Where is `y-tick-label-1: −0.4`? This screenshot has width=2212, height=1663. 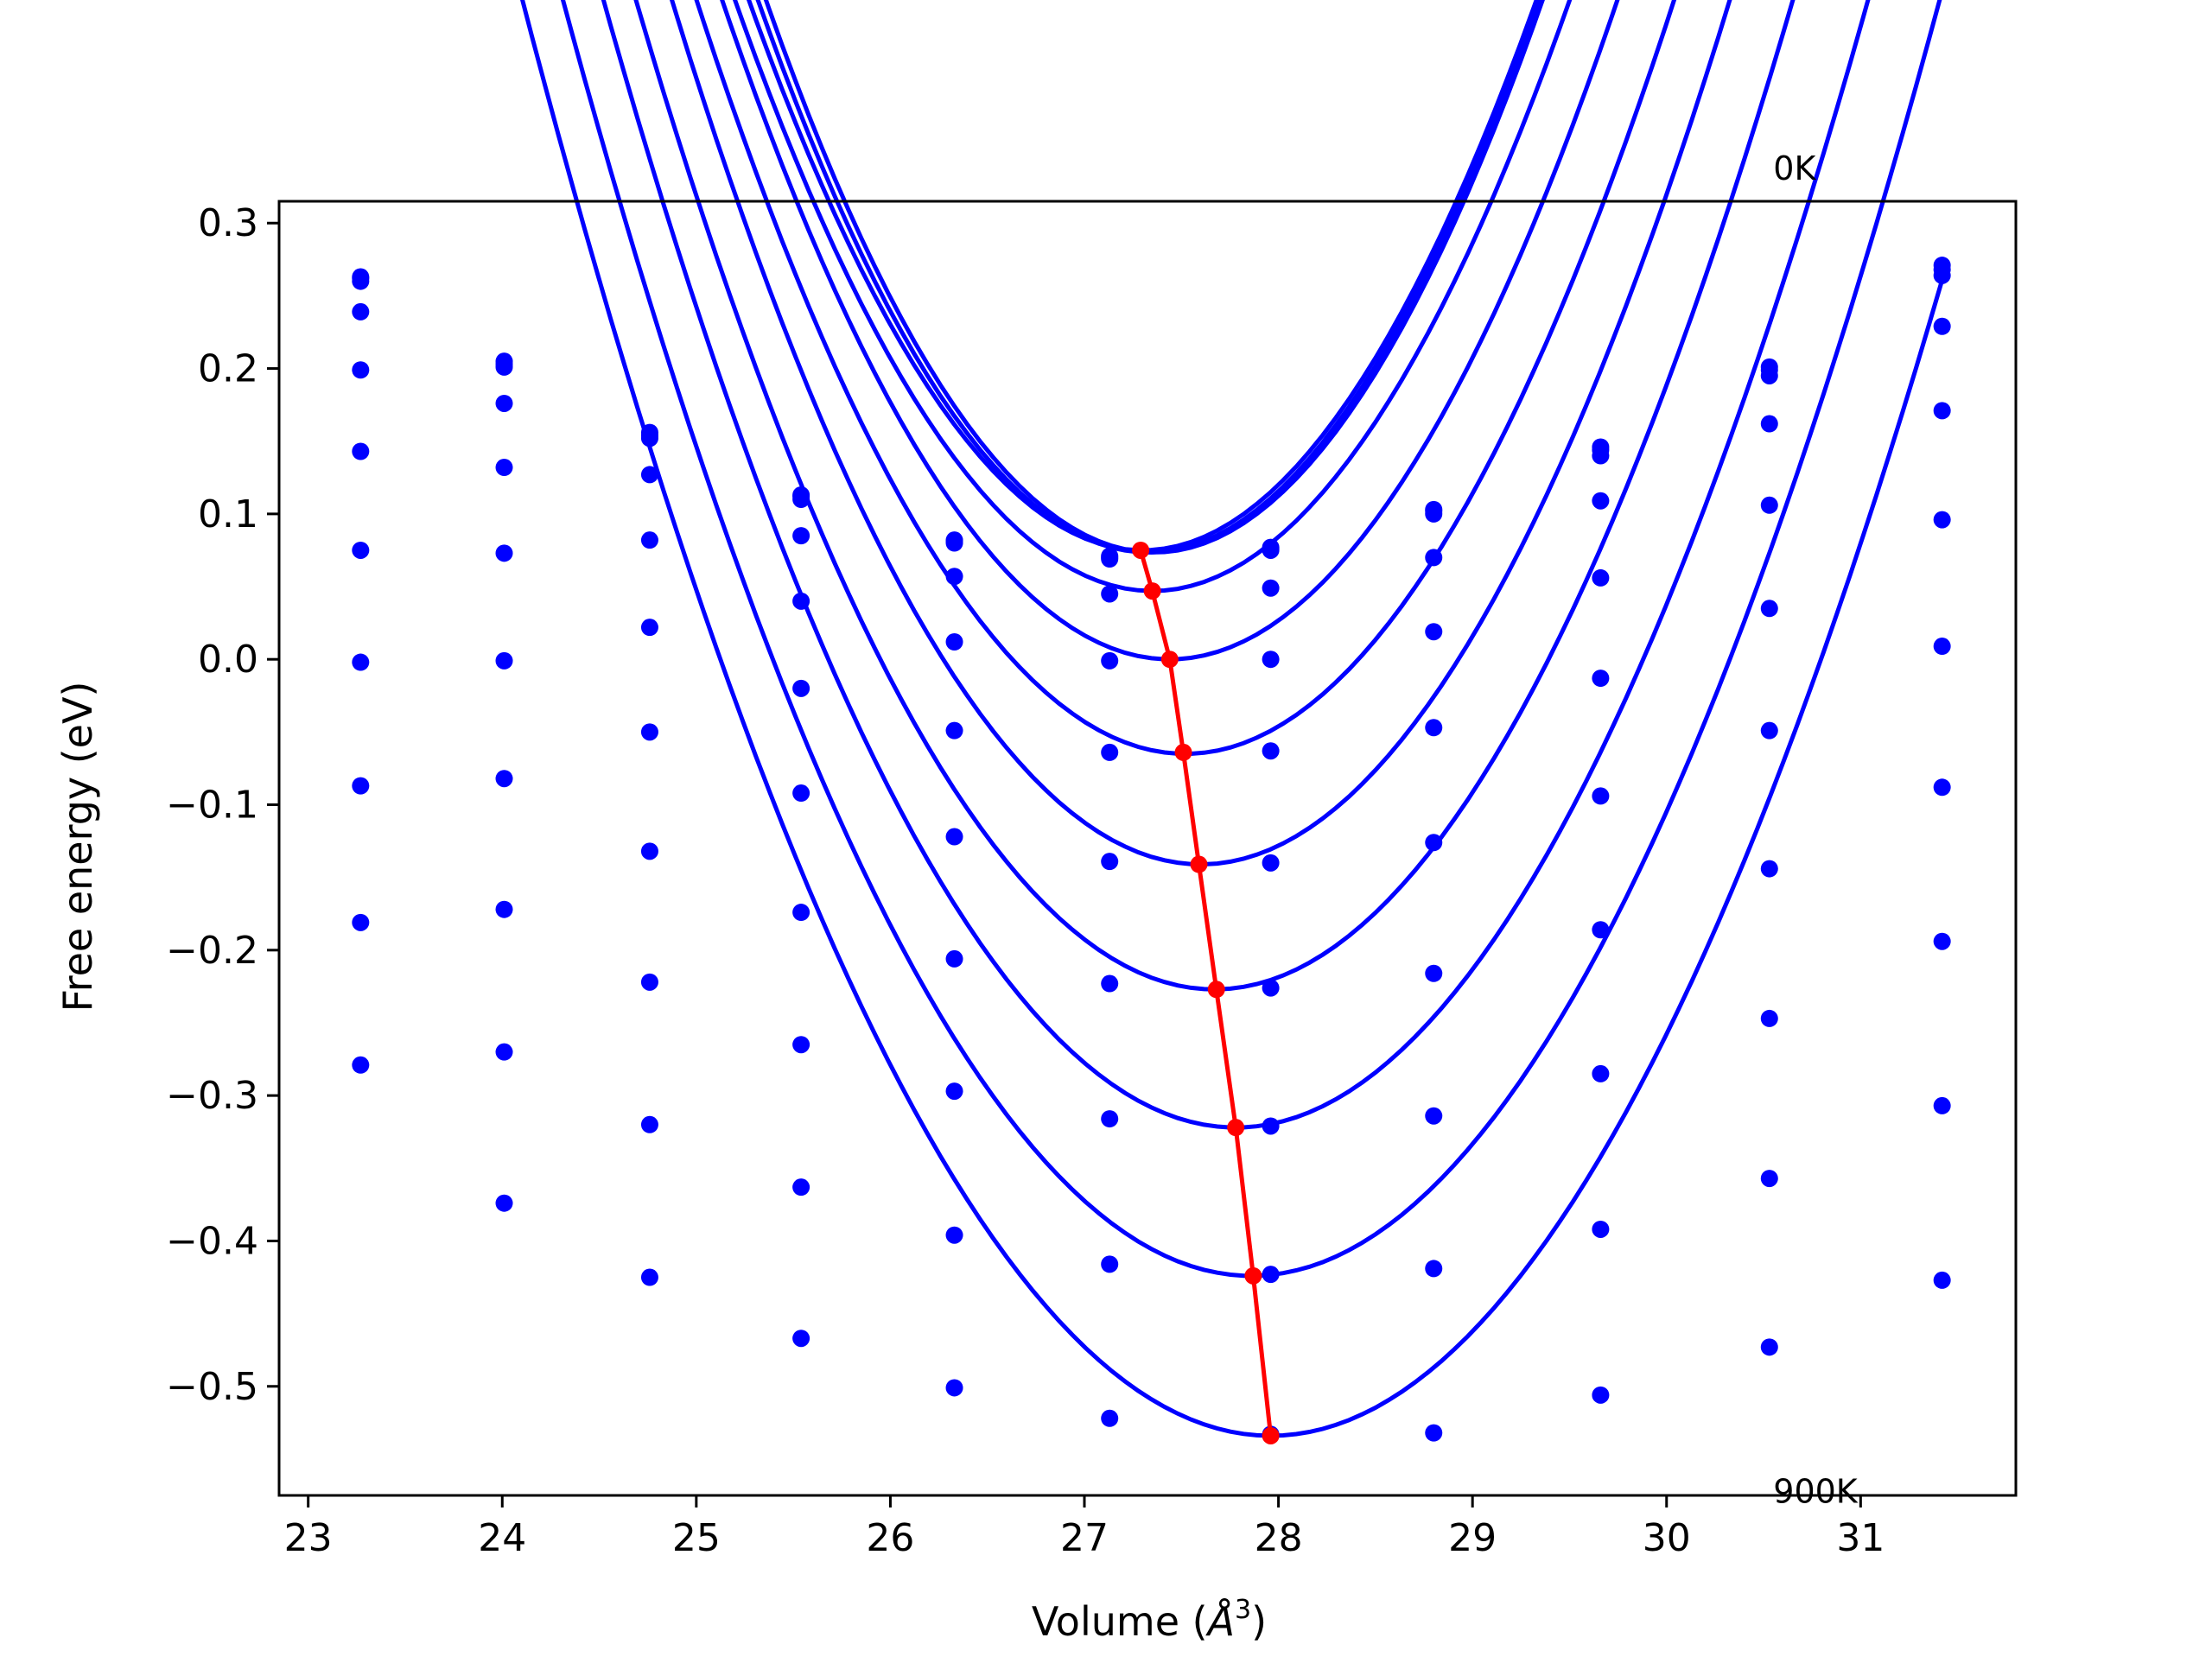 y-tick-label-1: −0.4 is located at coordinates (212, 1241).